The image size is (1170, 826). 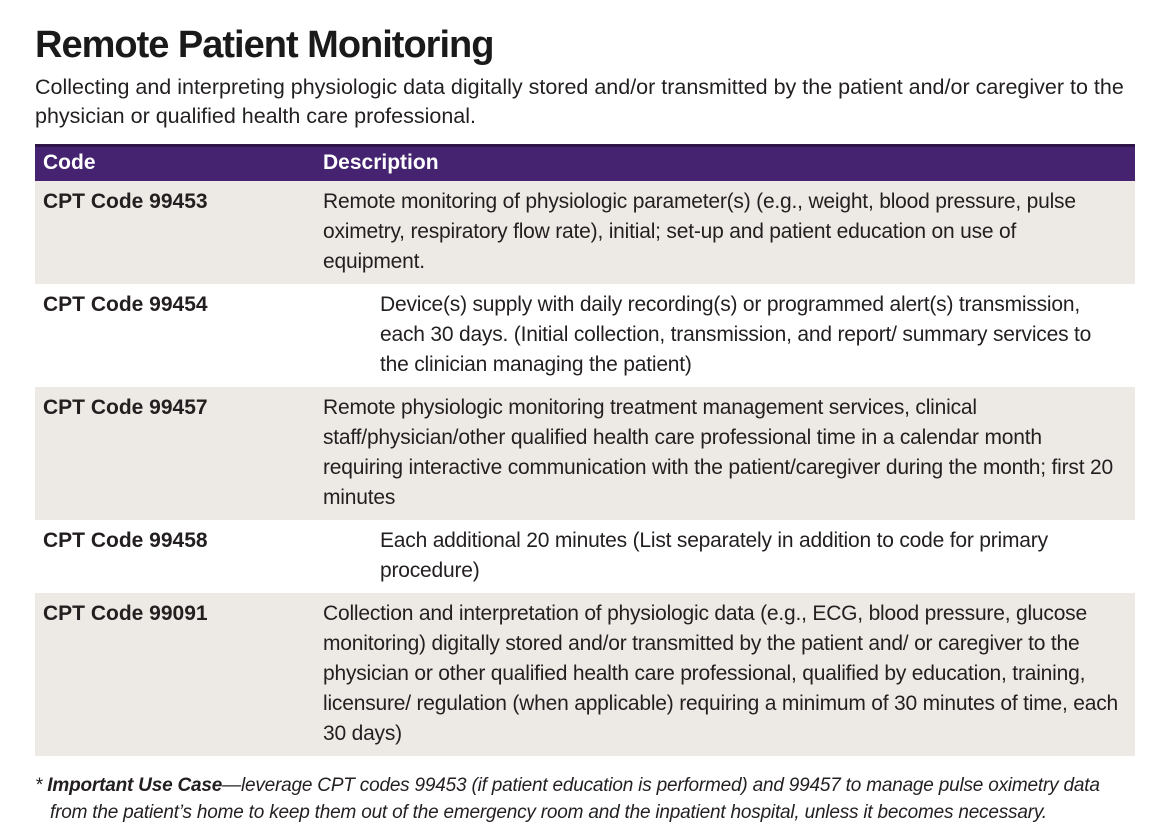 What do you see at coordinates (39, 785) in the screenshot?
I see `footnote-asterisk: *` at bounding box center [39, 785].